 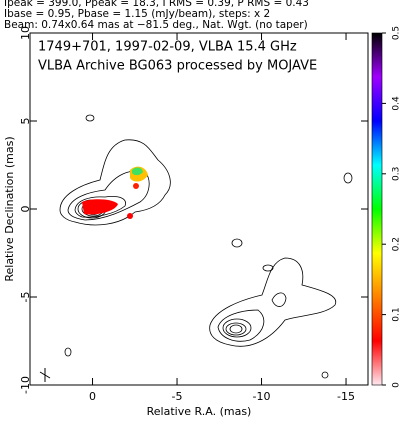 I want to click on polarization, so click(x=115, y=192).